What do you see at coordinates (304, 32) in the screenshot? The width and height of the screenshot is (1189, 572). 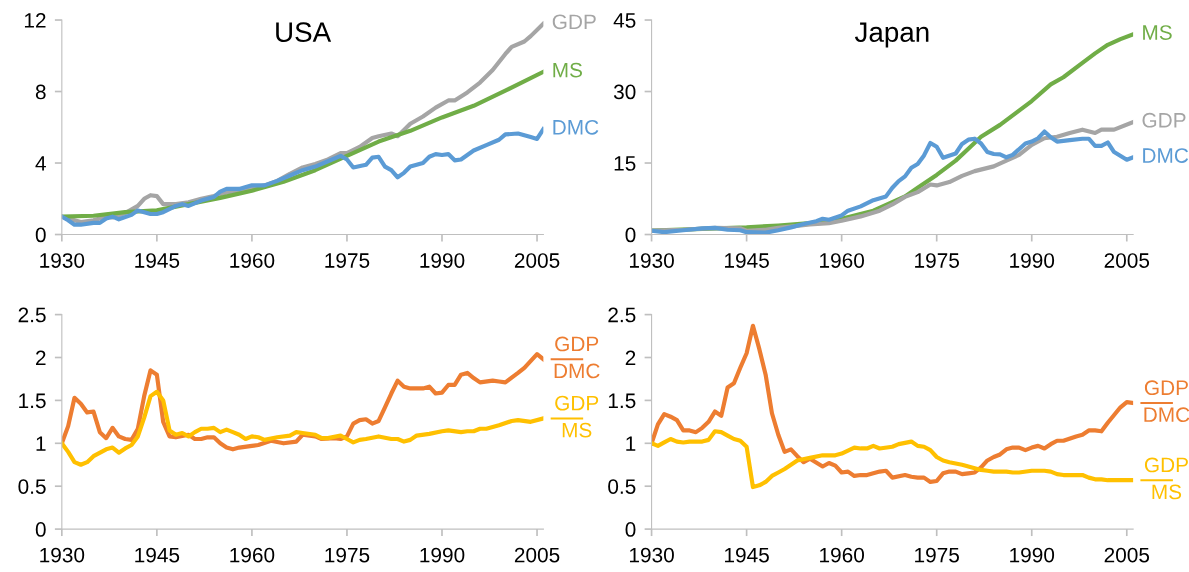 I see `chart-title: USA` at bounding box center [304, 32].